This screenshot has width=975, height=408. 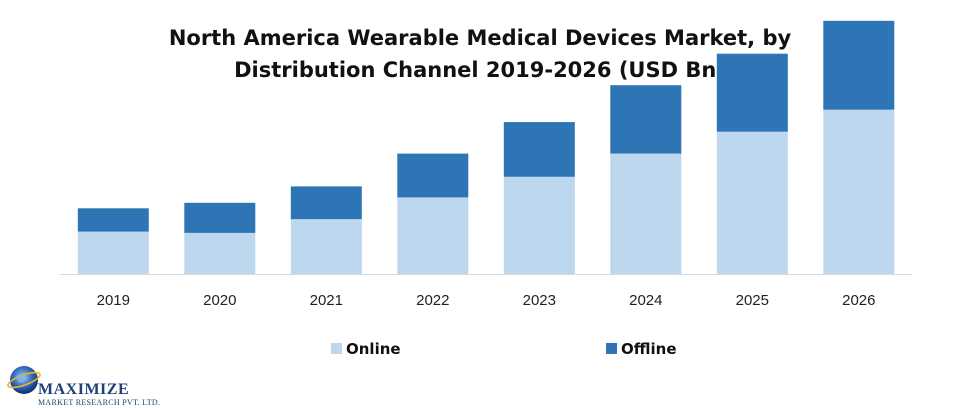 What do you see at coordinates (859, 65) in the screenshot?
I see `bar-offline-2026` at bounding box center [859, 65].